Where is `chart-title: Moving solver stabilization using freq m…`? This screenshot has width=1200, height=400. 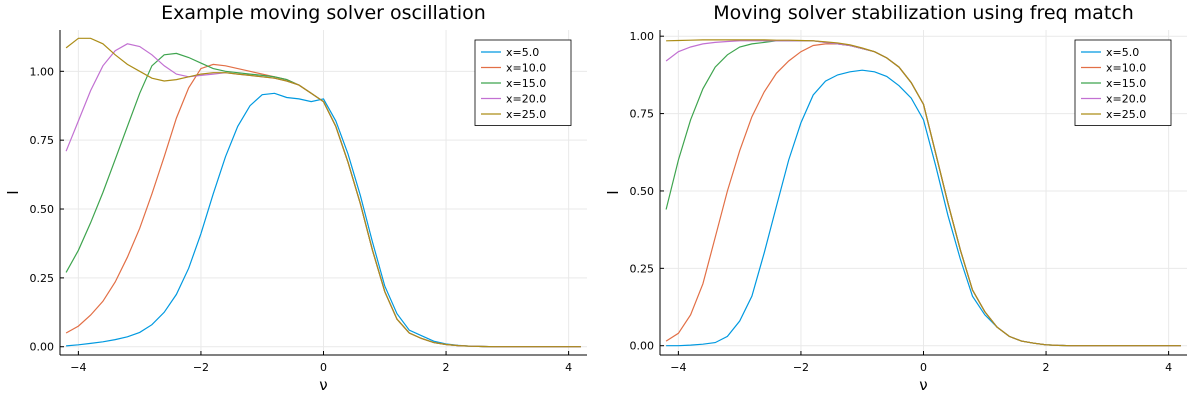 chart-title: Moving solver stabilization using freq m… is located at coordinates (923, 13).